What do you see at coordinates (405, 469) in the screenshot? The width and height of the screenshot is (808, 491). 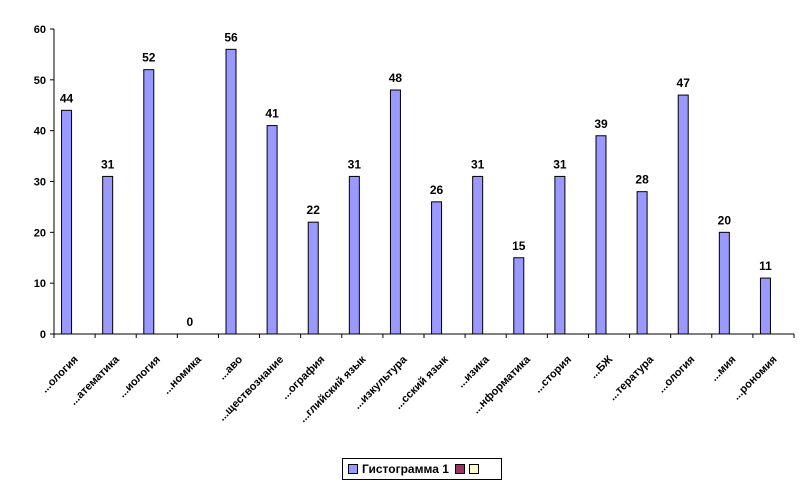 I see `legend-label-series-1: Гистограмма 1` at bounding box center [405, 469].